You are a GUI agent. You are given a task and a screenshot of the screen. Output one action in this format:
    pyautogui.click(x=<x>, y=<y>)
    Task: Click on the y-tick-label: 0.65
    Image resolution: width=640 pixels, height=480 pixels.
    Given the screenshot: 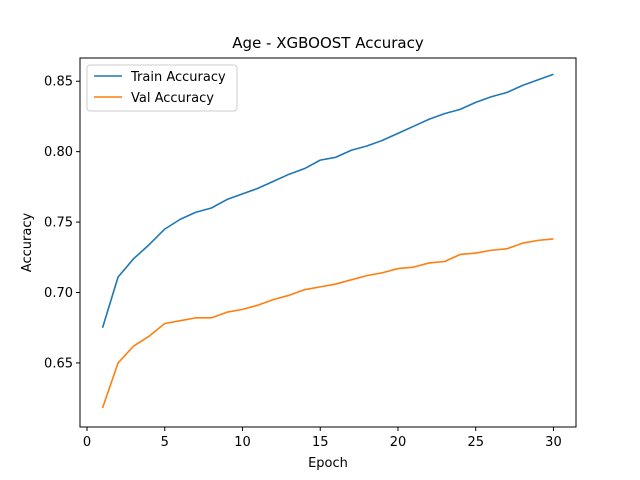 What is the action you would take?
    pyautogui.click(x=58, y=363)
    